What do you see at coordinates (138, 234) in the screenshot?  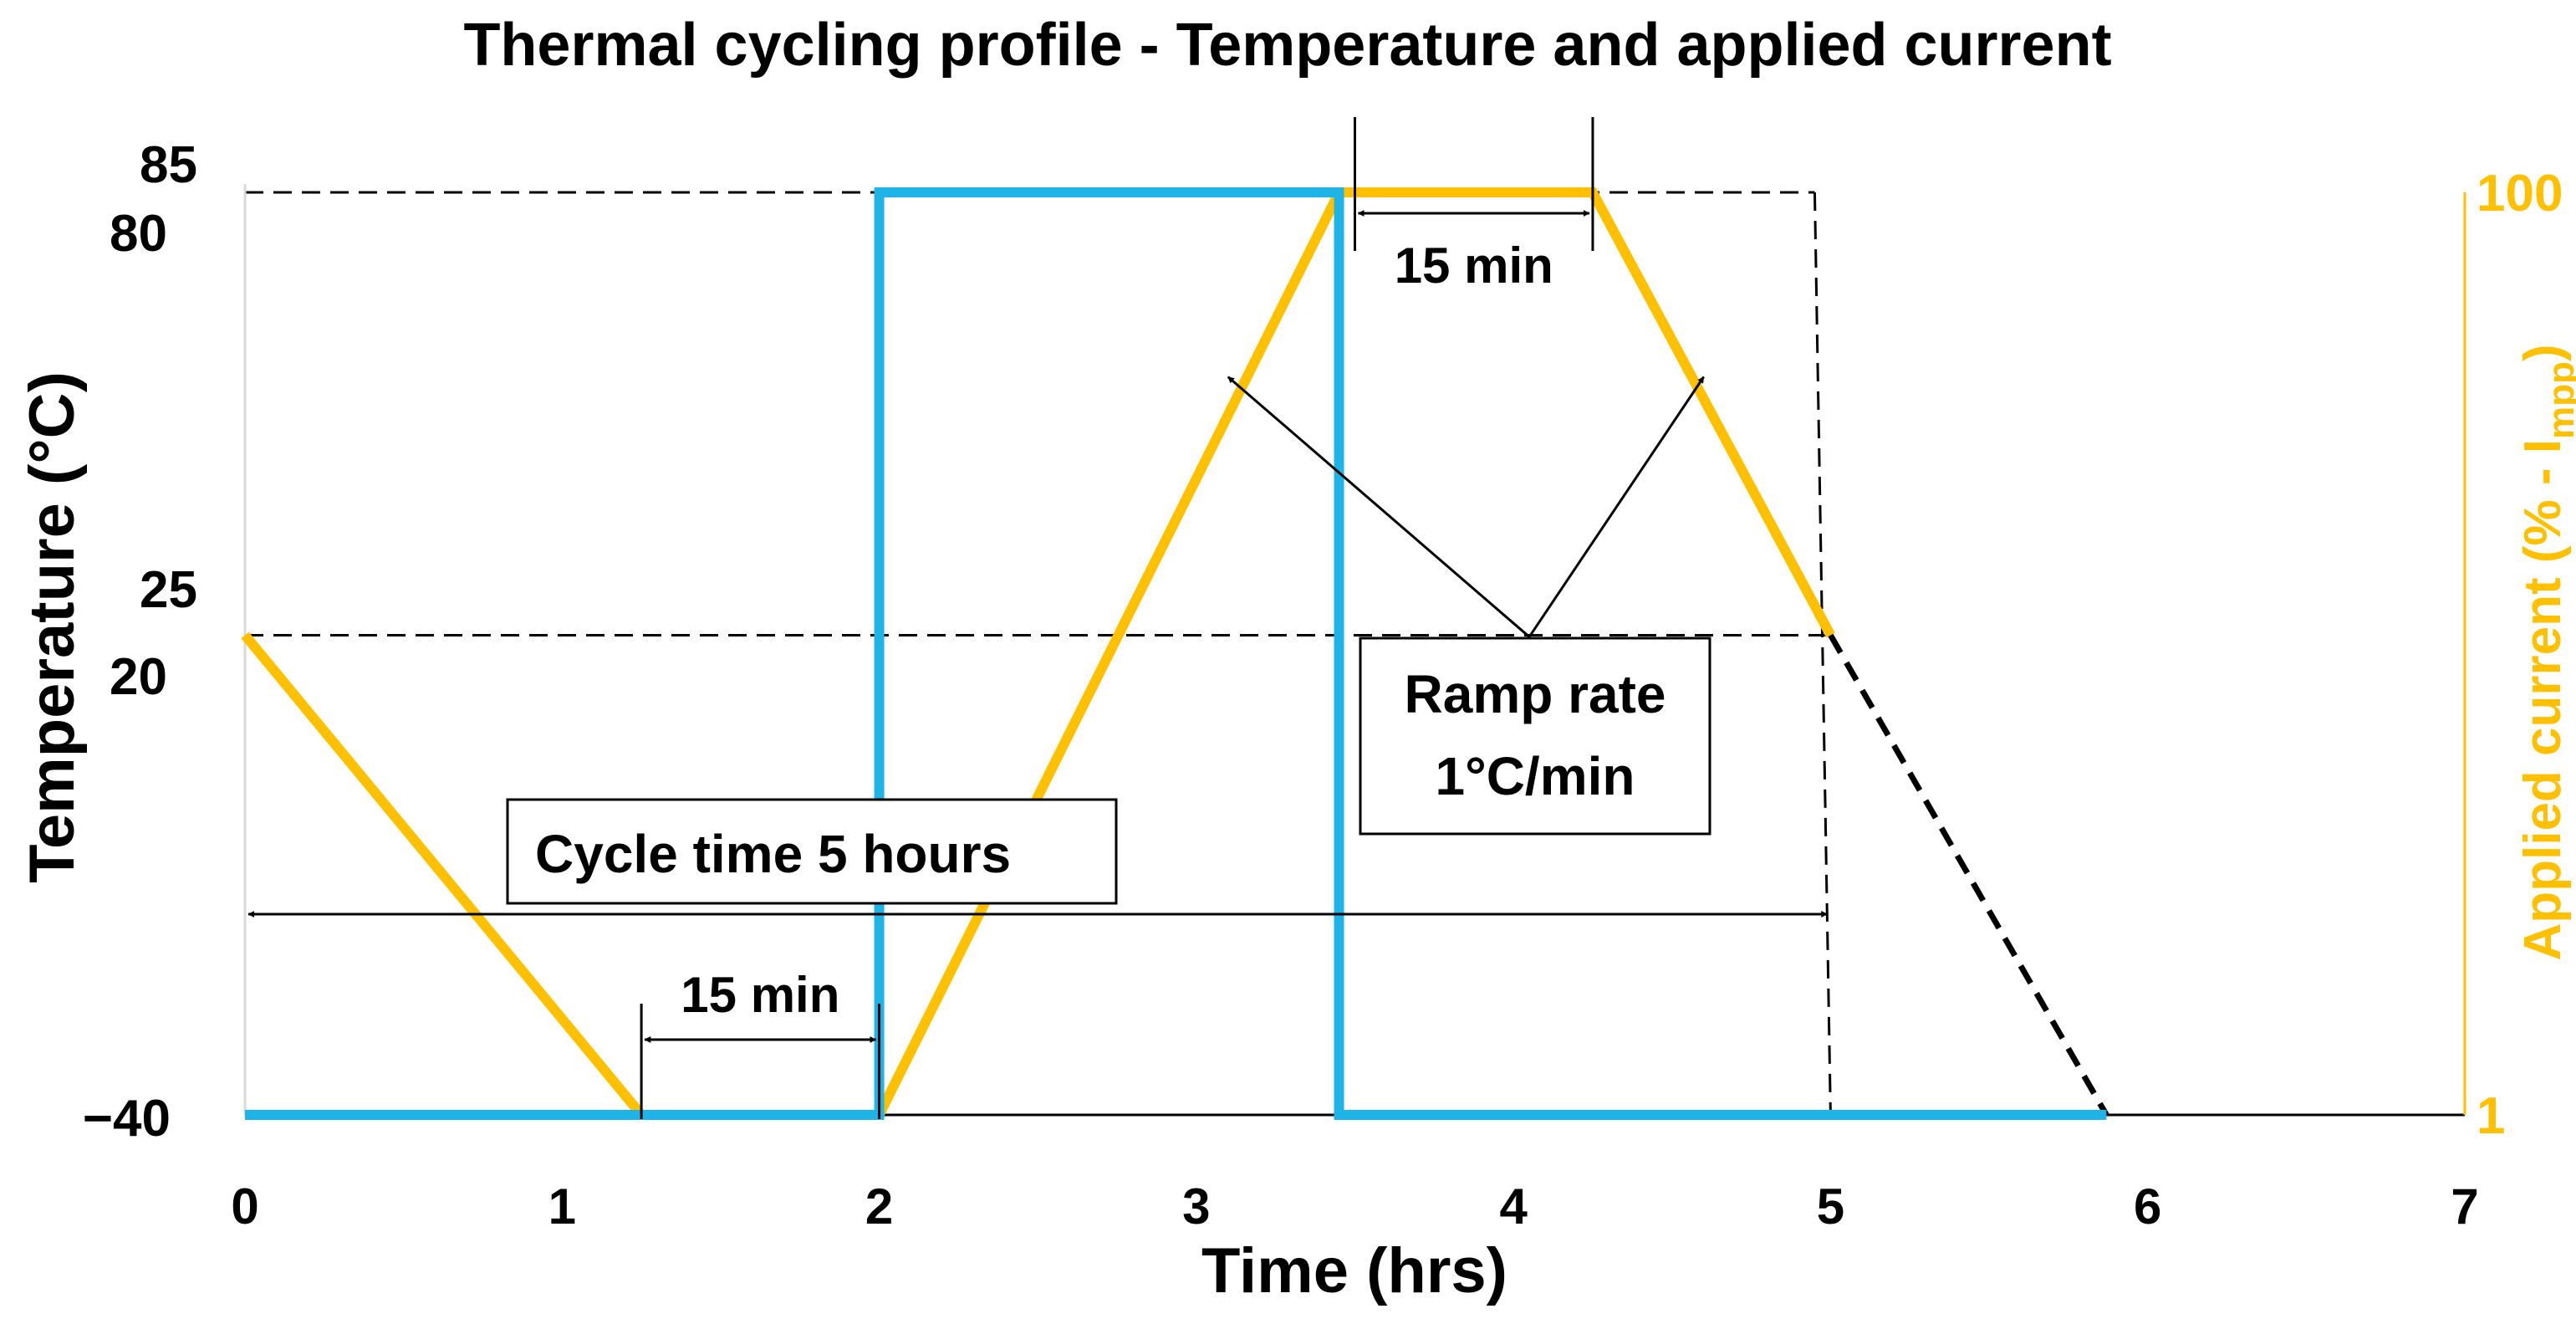 I see `y-tick-label: 80` at bounding box center [138, 234].